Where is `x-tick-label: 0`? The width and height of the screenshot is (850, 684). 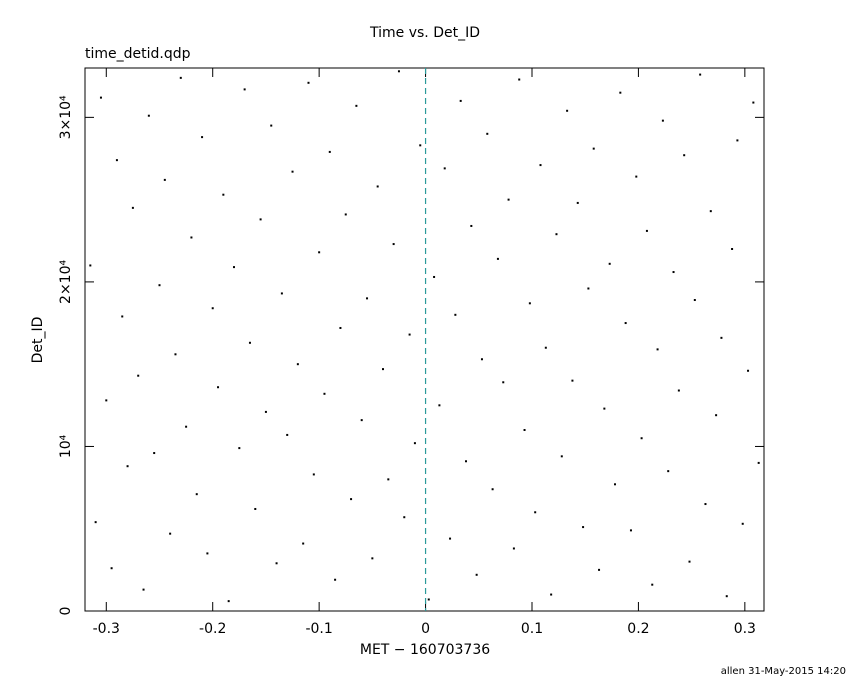 x-tick-label: 0 is located at coordinates (425, 629).